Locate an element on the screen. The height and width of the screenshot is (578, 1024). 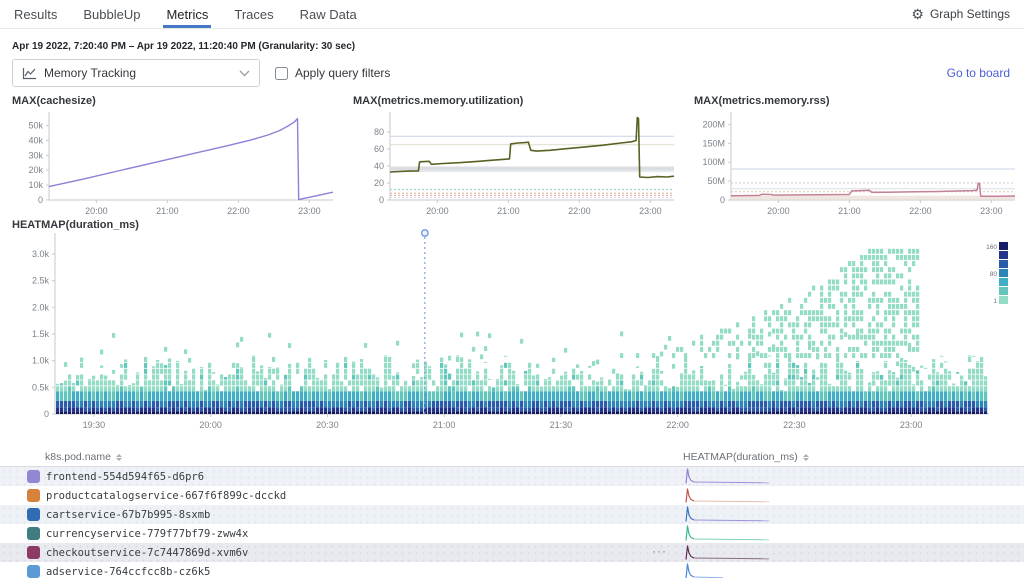
table-row-cartservice: cartservice-67b7b995-8sxmb is located at coordinates (512, 514).